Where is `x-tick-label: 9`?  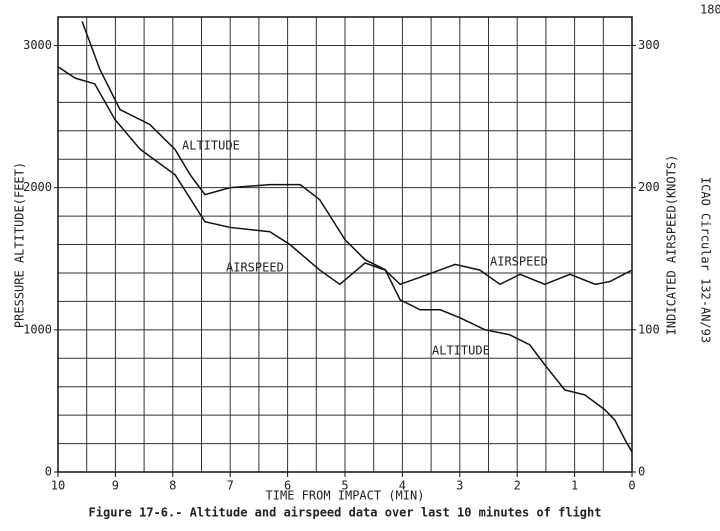
x-tick-label: 9 is located at coordinates (115, 486).